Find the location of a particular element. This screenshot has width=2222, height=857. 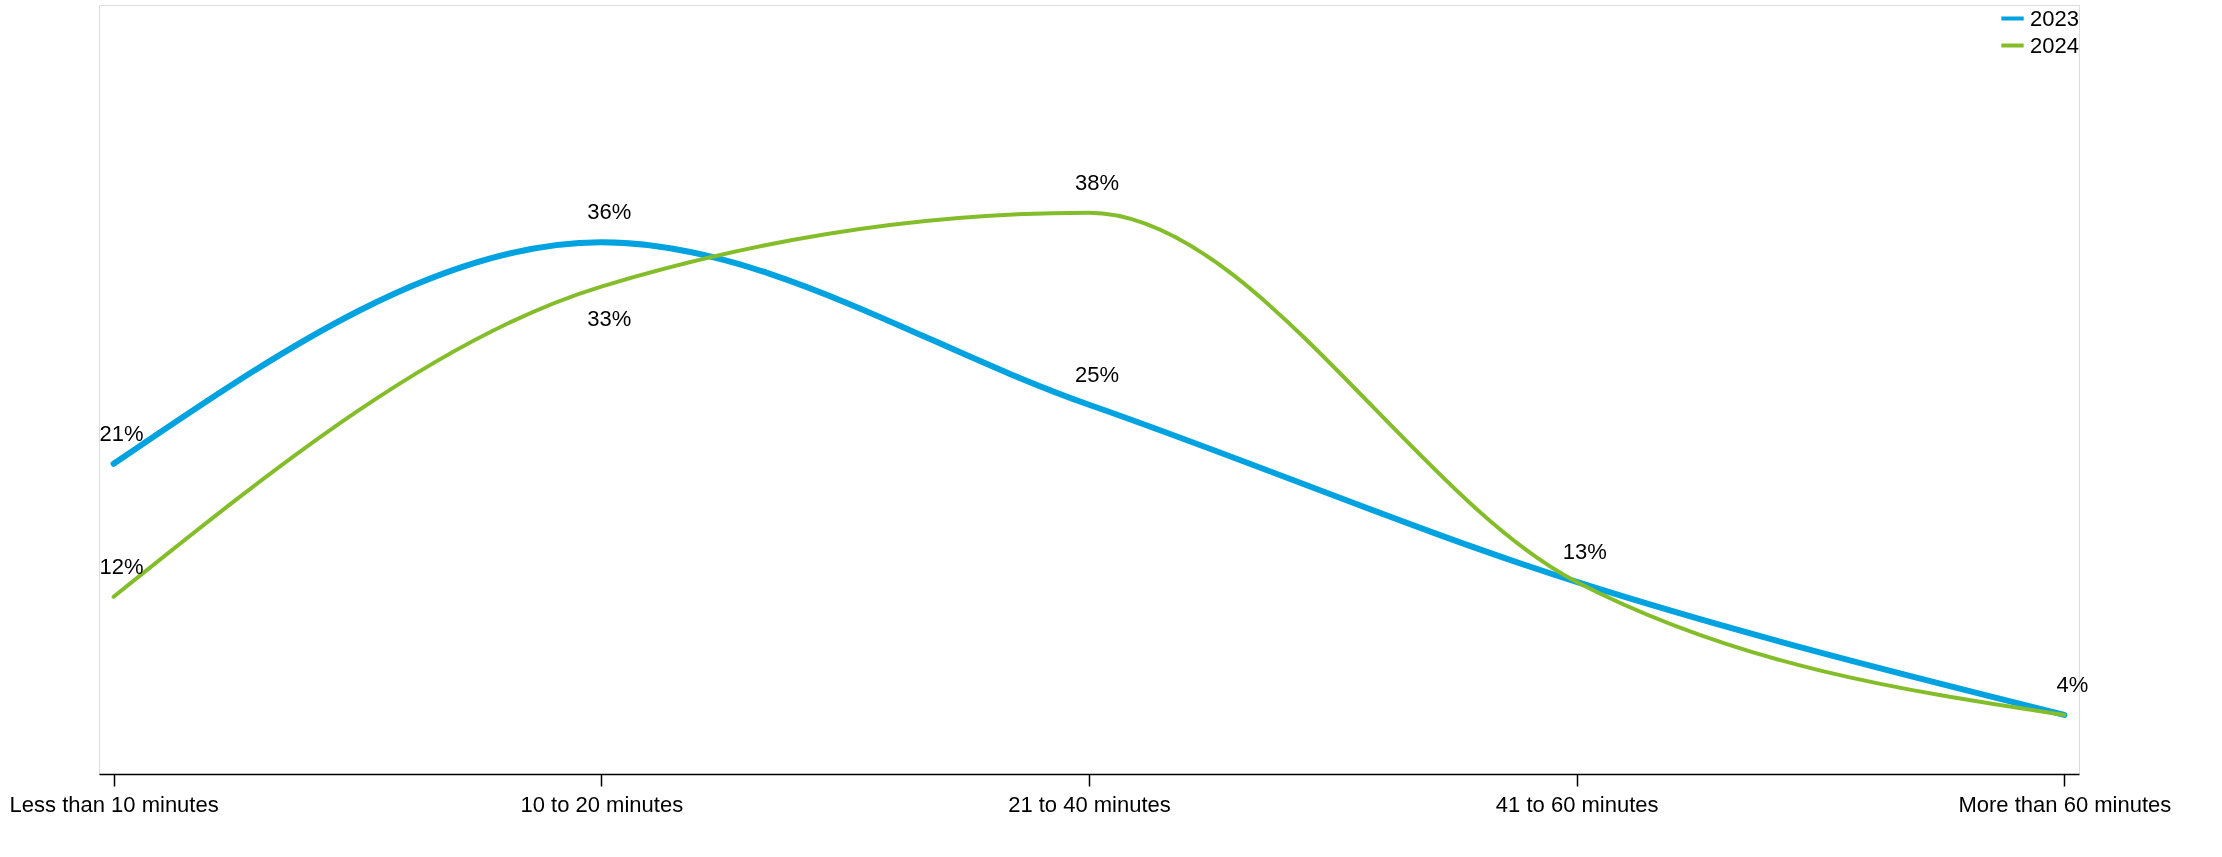

data-label: 21% is located at coordinates (121, 433).